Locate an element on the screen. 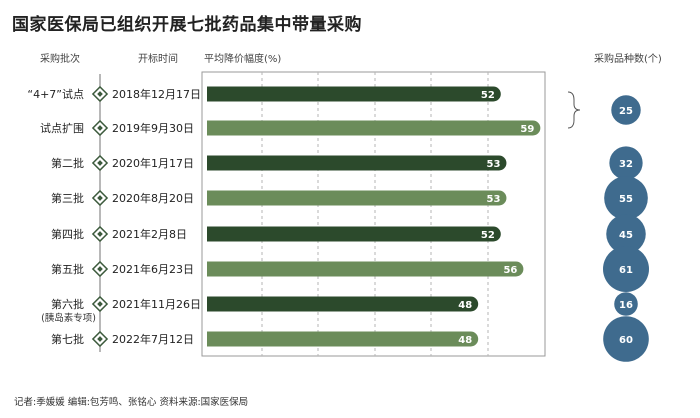 This screenshot has width=700, height=418. date-label: 2019年9月30日 is located at coordinates (153, 128).